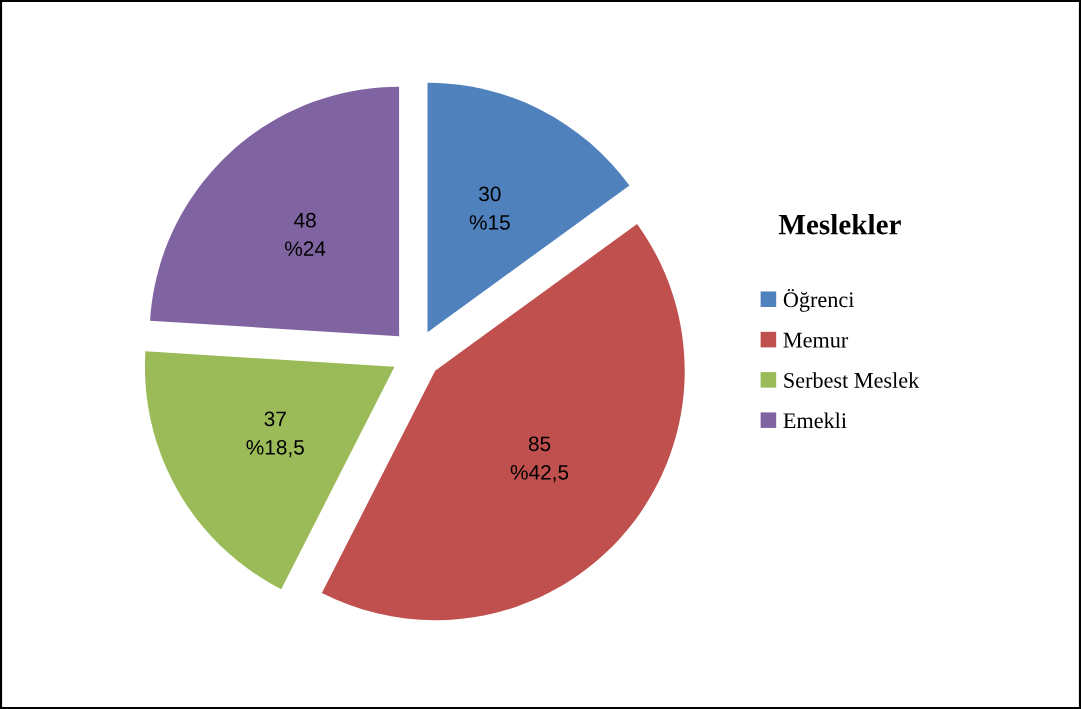 This screenshot has height=709, width=1081. I want to click on data-label: 85 %42,5, so click(539, 459).